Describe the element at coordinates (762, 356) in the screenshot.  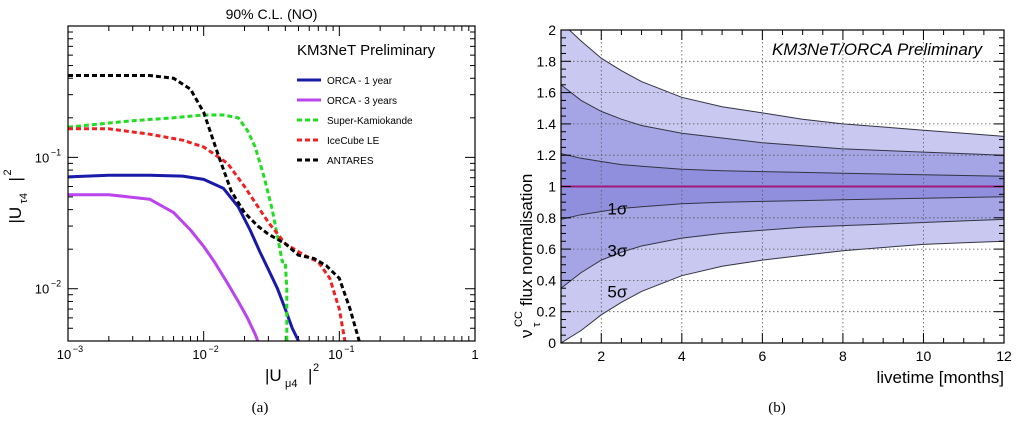
I see `x-tick-label: 6` at that location.